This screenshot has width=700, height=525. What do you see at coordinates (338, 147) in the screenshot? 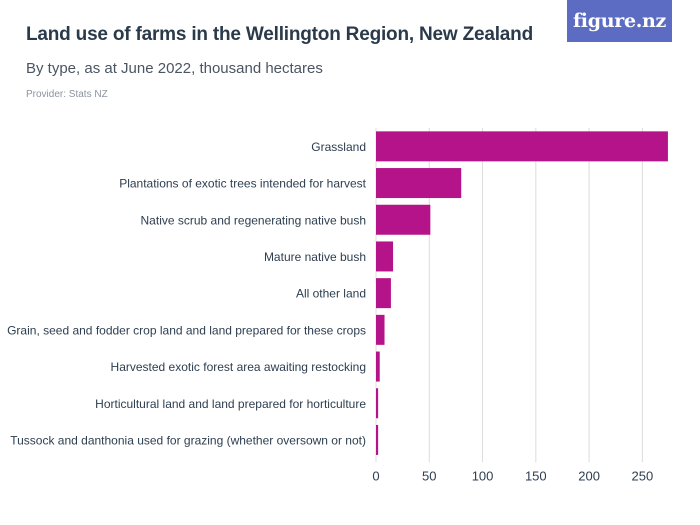
I see `category-label: Grassland` at bounding box center [338, 147].